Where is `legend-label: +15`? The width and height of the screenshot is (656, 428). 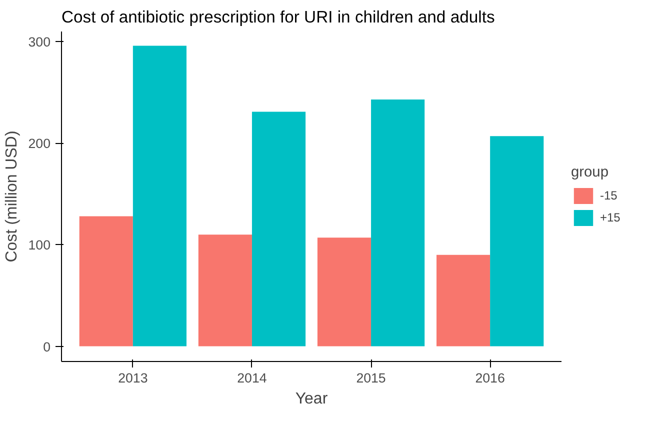
legend-label: +15 is located at coordinates (610, 217).